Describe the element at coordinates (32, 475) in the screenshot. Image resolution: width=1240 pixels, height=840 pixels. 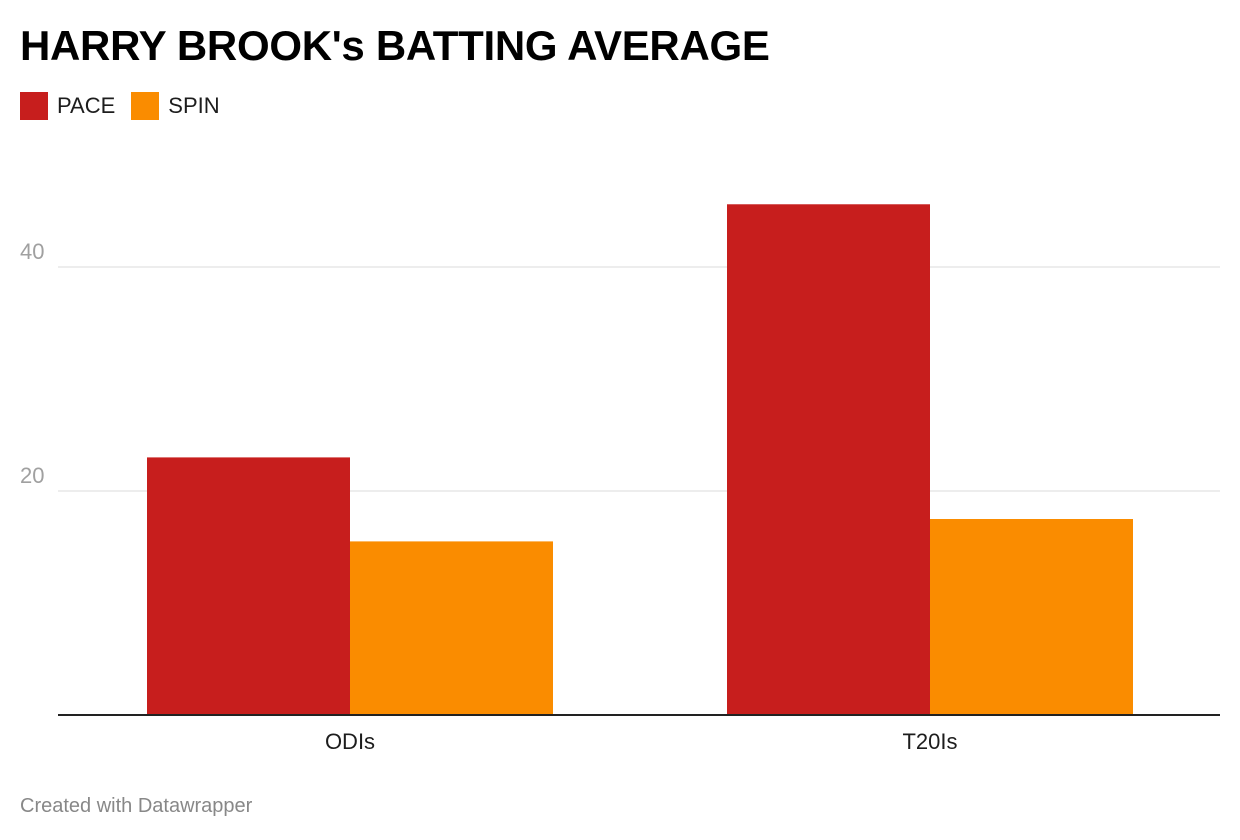
I see `y-tick-label: 20` at that location.